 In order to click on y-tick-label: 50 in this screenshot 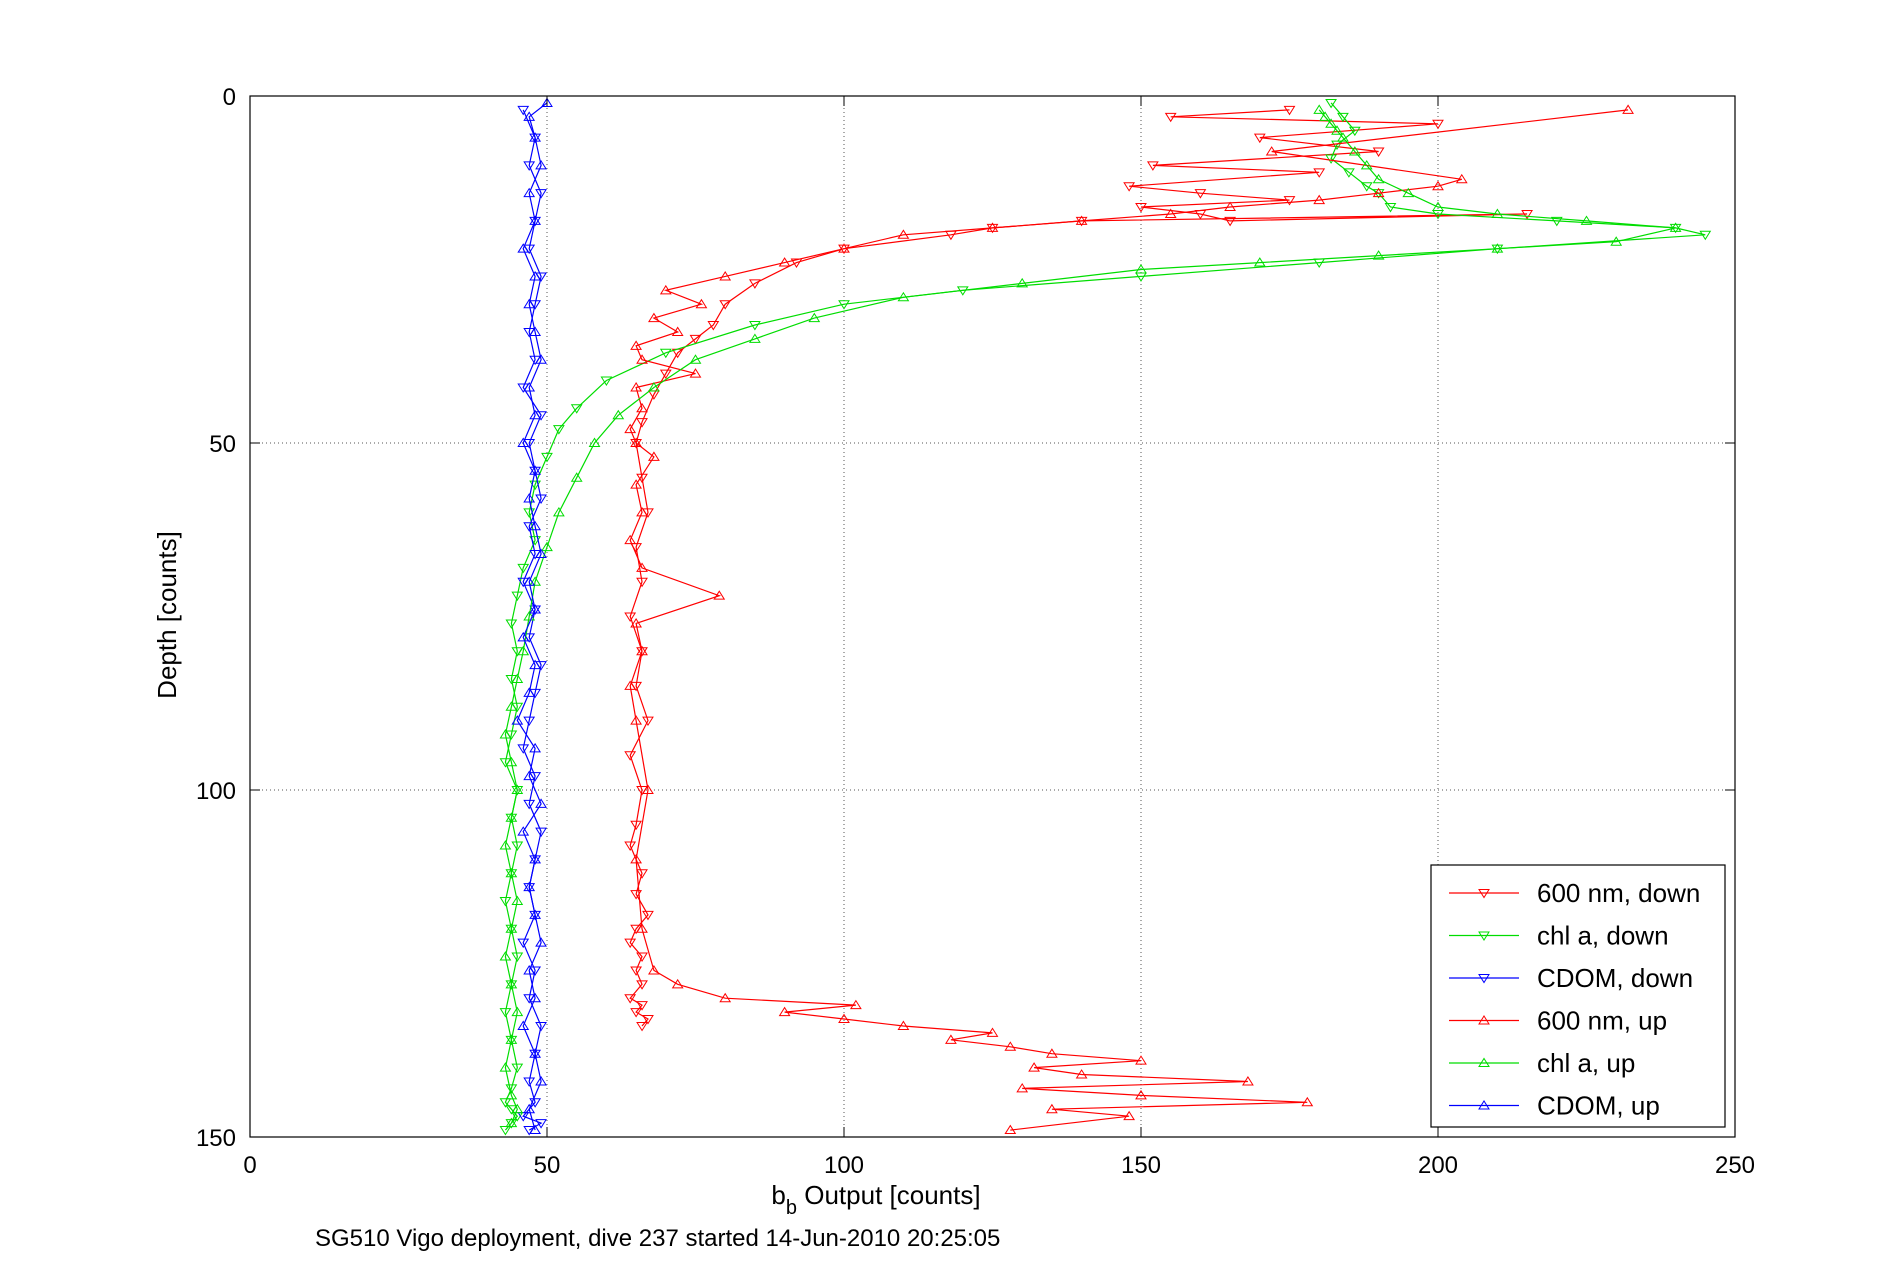, I will do `click(222, 444)`.